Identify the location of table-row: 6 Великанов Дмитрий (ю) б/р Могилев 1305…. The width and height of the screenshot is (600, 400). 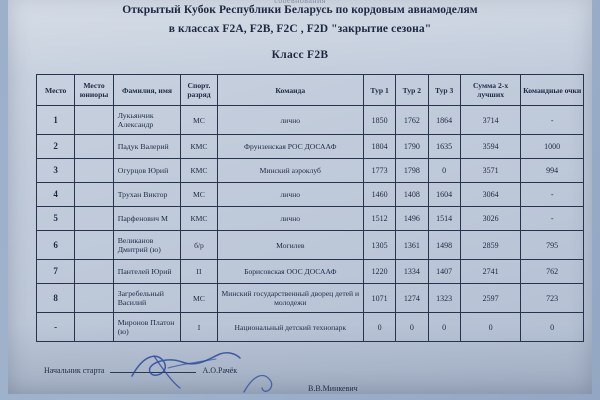
(309, 245).